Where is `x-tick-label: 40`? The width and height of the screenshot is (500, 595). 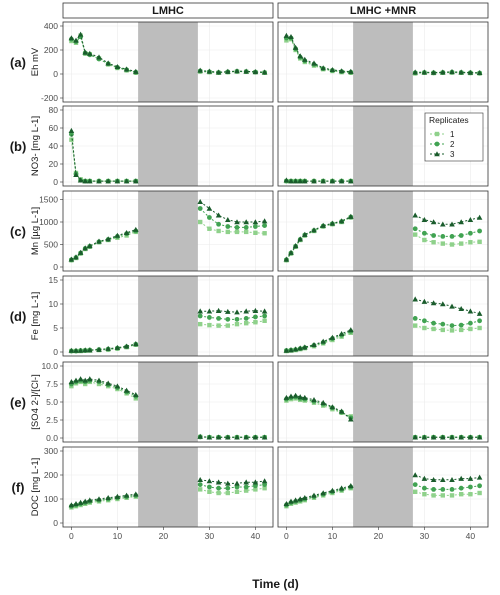 x-tick-label: 40 is located at coordinates (256, 536).